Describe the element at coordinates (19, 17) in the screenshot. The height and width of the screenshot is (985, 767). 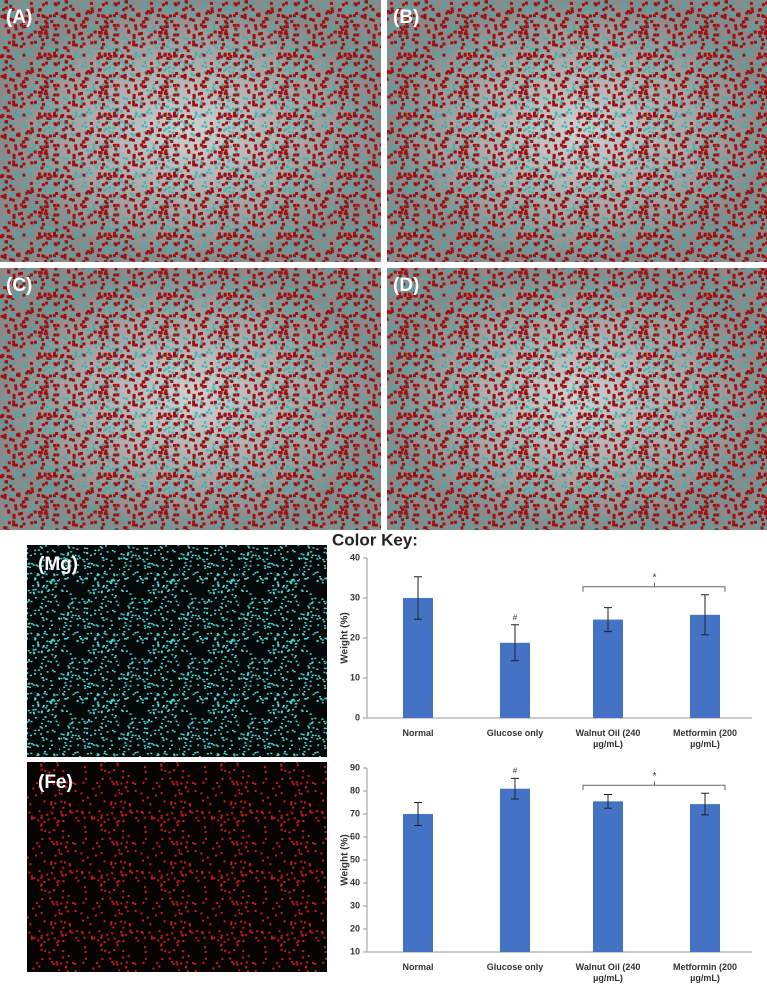
I see `panel-label: (A)` at that location.